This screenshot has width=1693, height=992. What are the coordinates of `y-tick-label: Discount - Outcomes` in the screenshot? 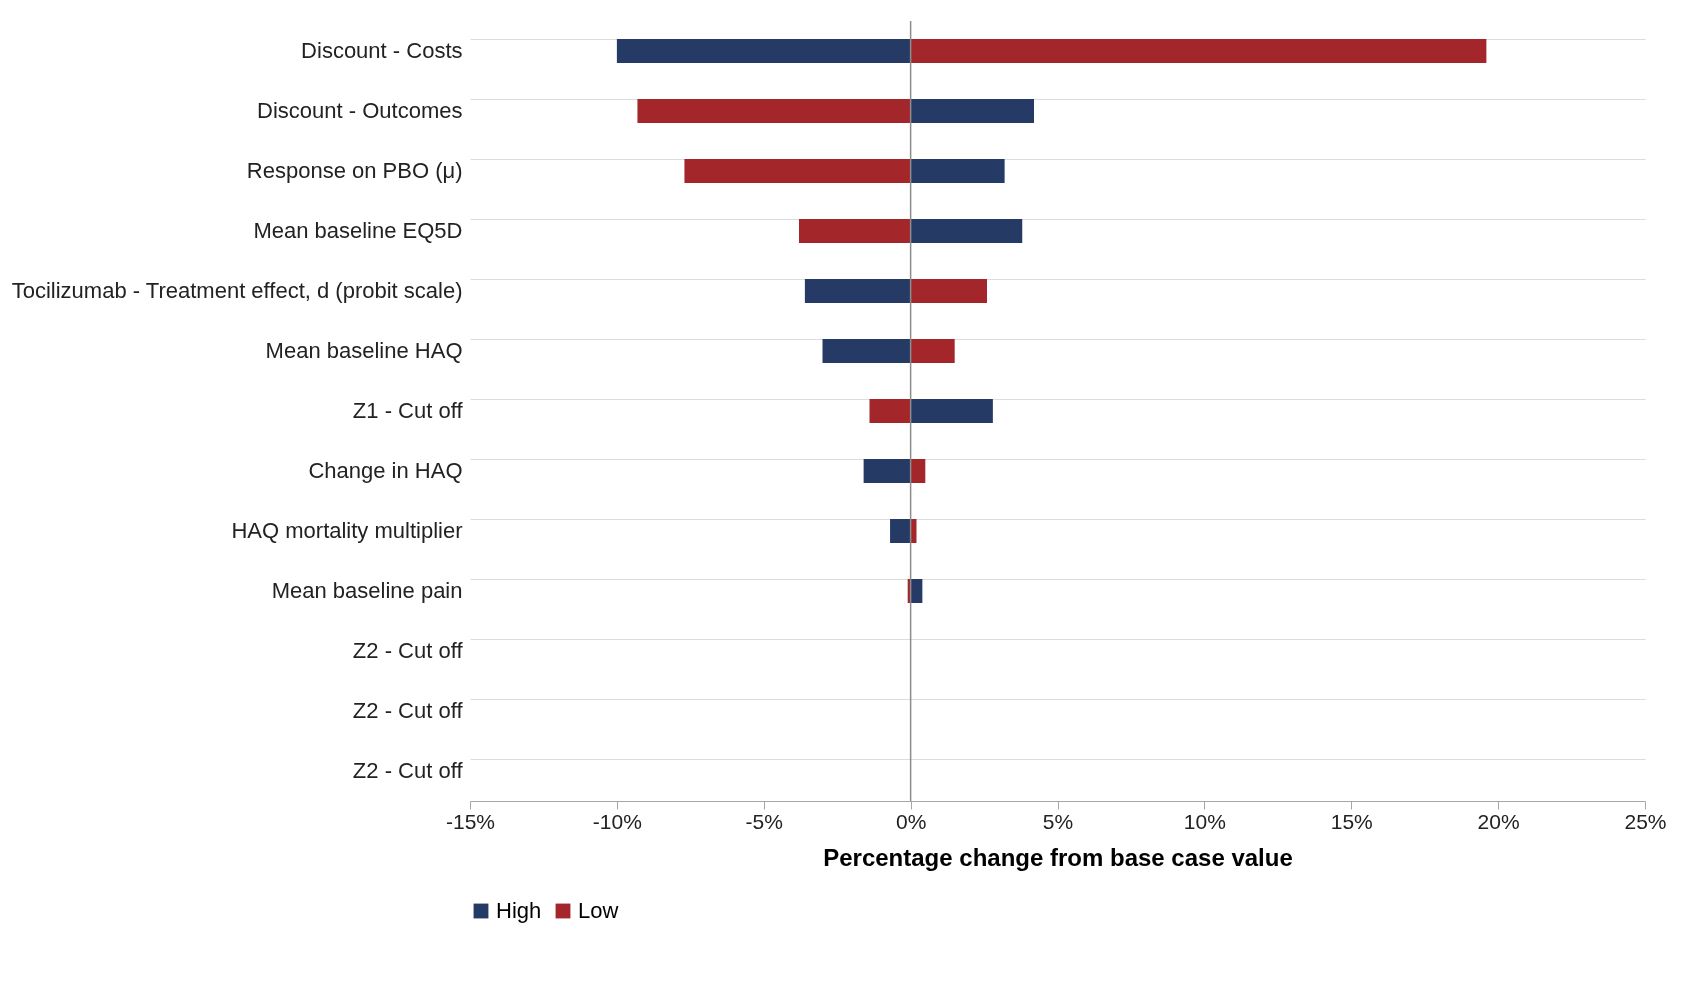 It's located at (360, 110).